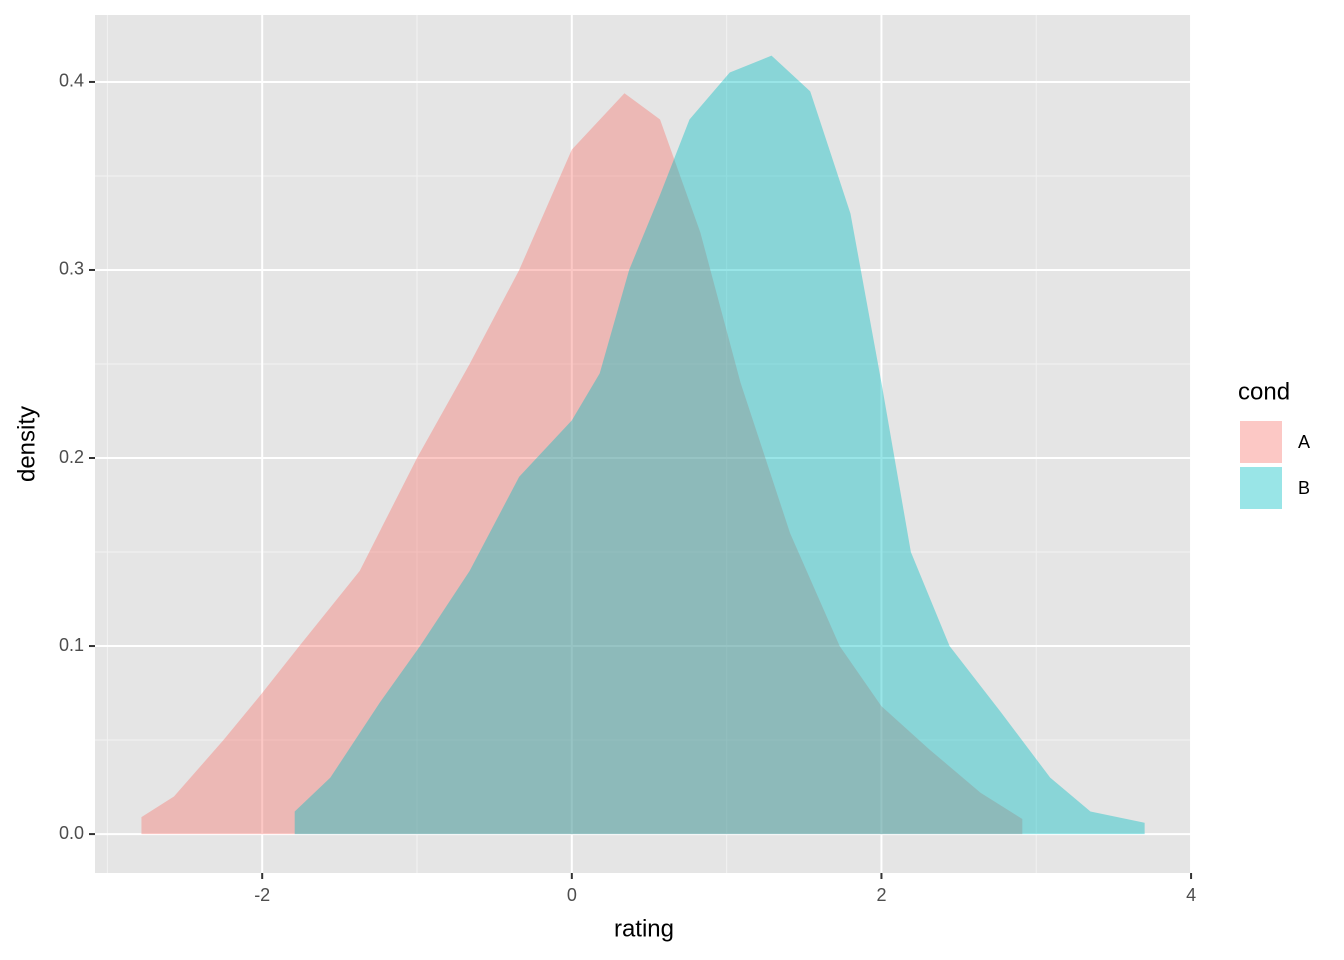 Image resolution: width=1344 pixels, height=960 pixels. What do you see at coordinates (71, 457) in the screenshot?
I see `y-tick-label: 0.2` at bounding box center [71, 457].